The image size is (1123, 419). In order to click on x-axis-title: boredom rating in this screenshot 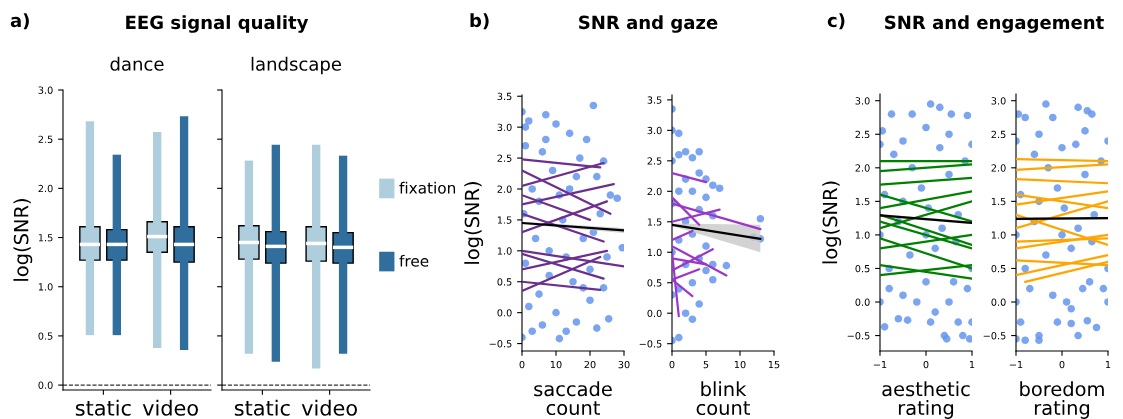, I will do `click(1062, 400)`.